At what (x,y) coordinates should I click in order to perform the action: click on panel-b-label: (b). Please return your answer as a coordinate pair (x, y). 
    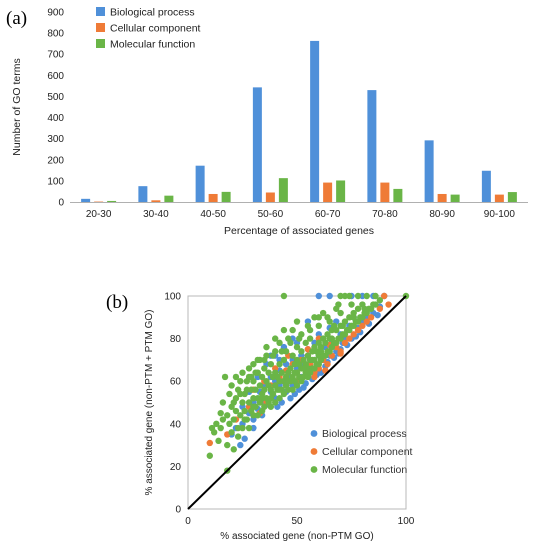
    Looking at the image, I should click on (117, 302).